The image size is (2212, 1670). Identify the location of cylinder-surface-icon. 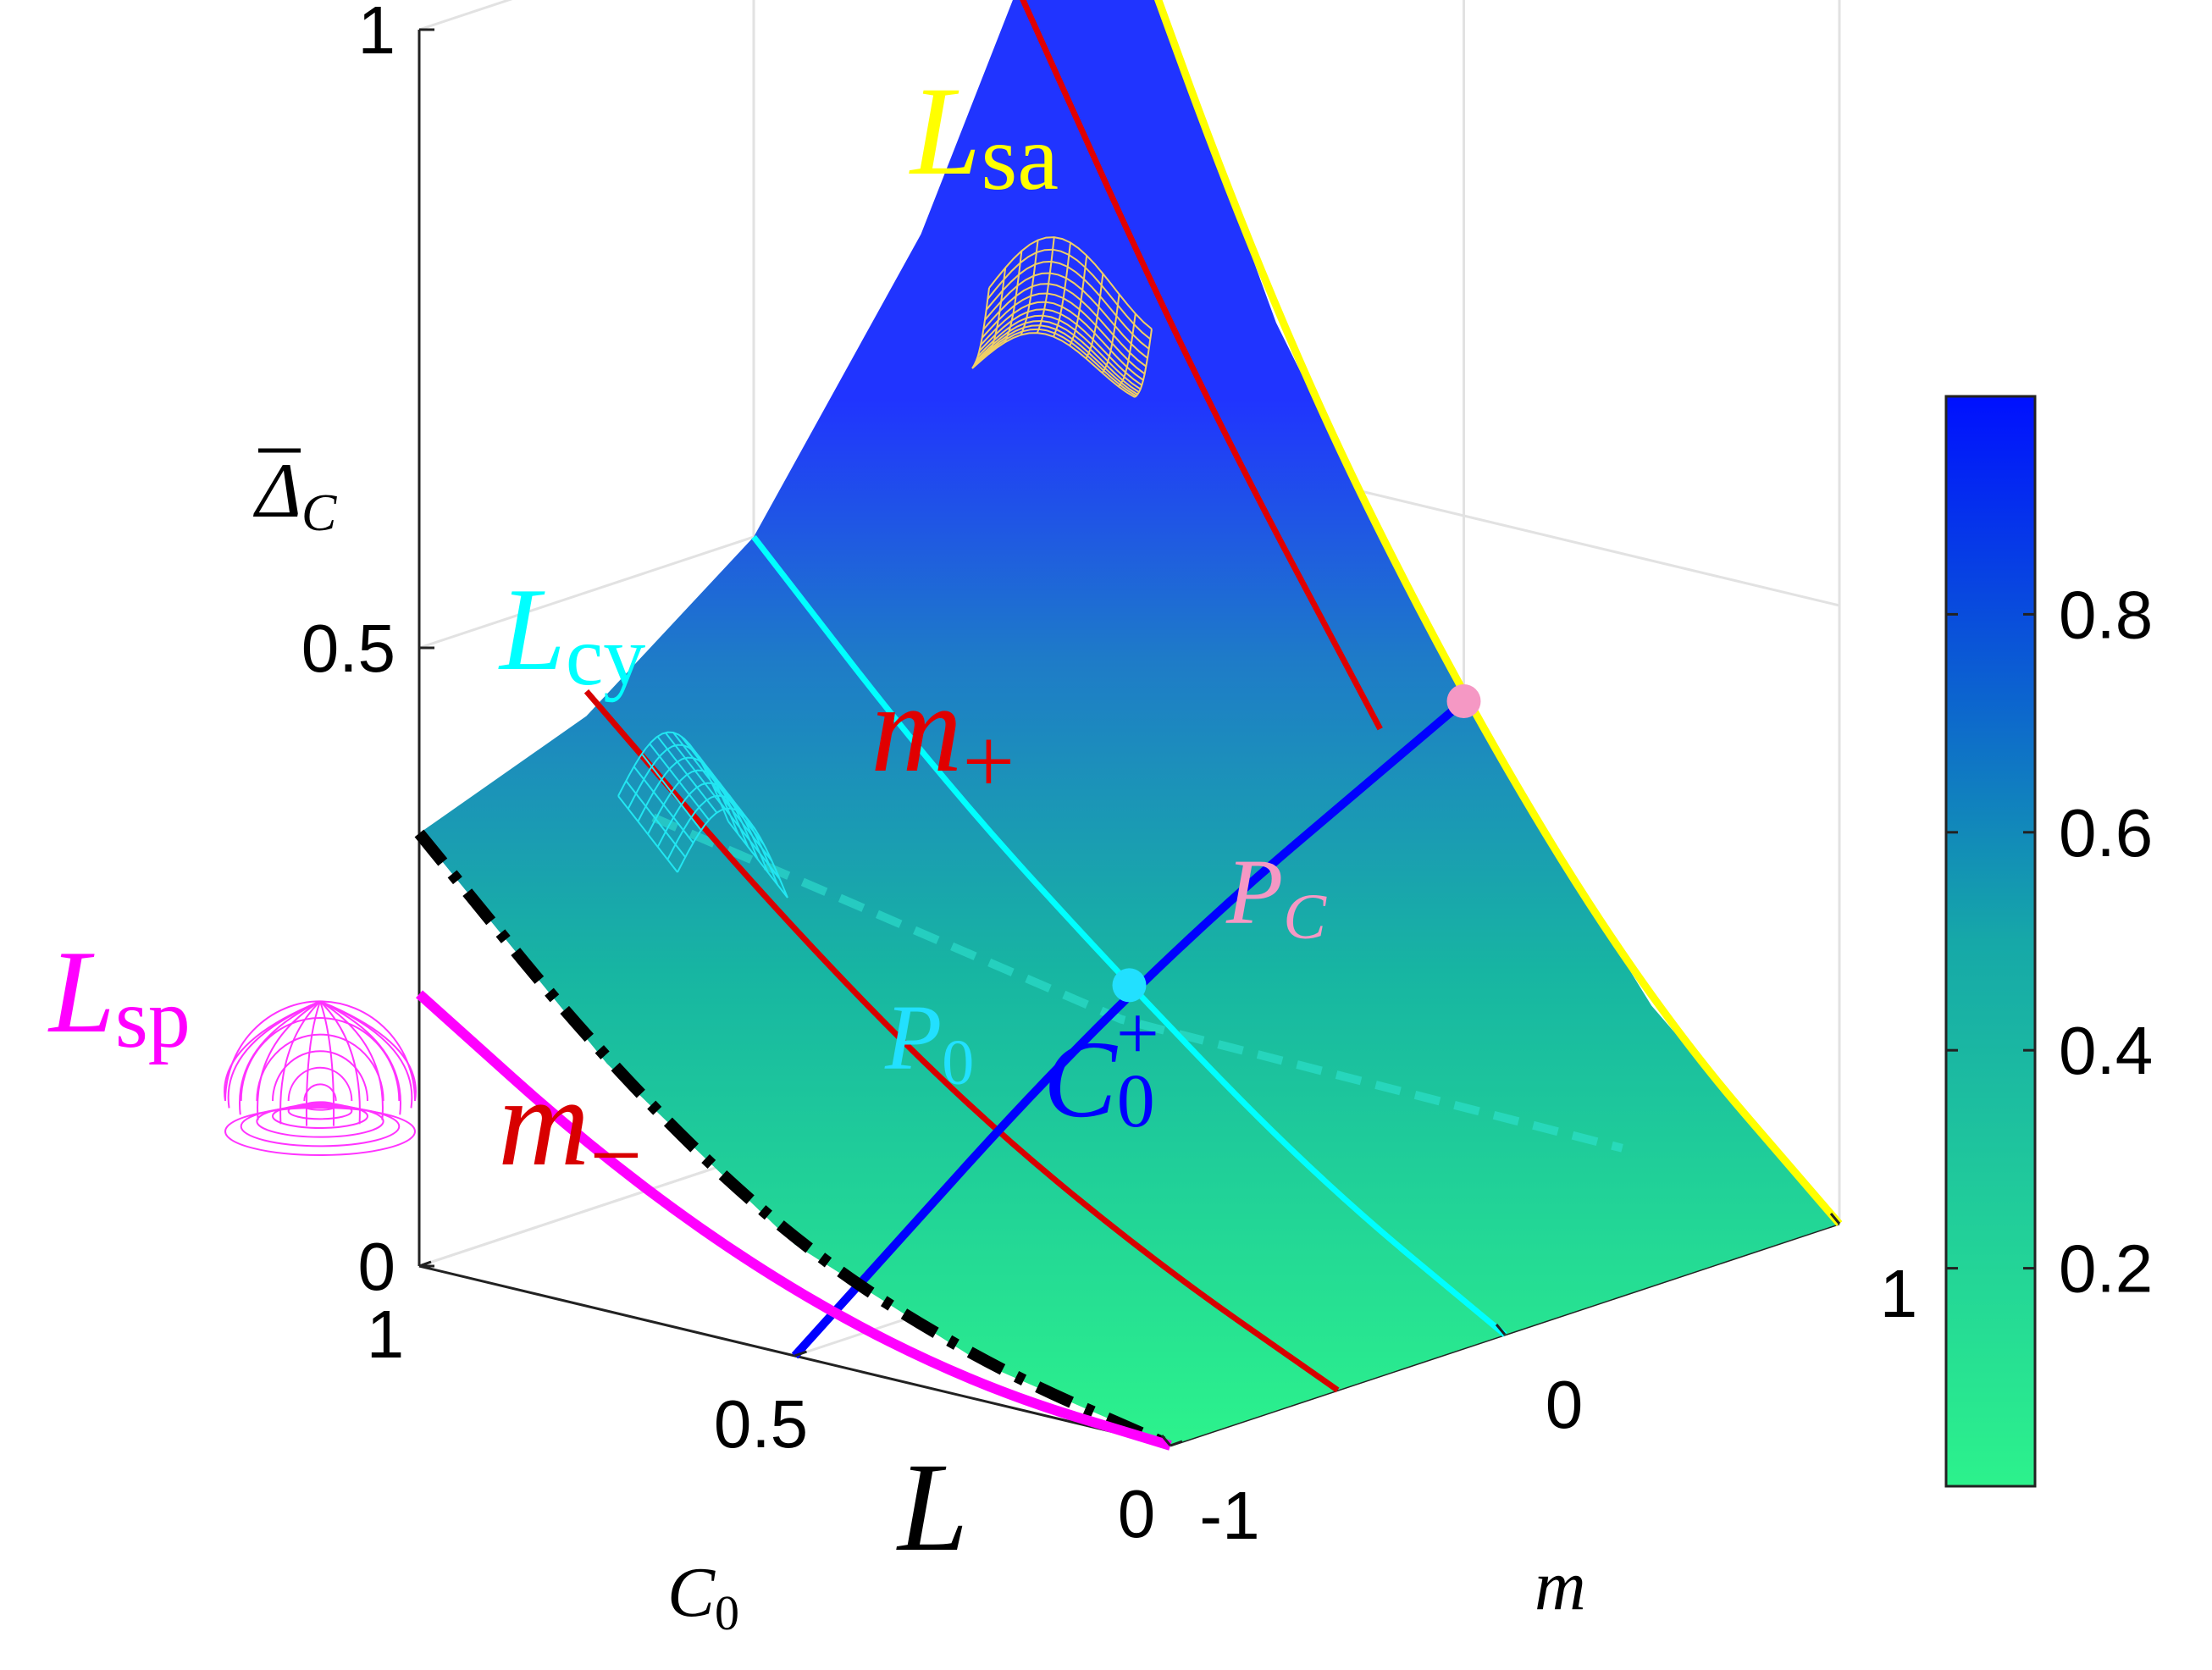
(702, 815).